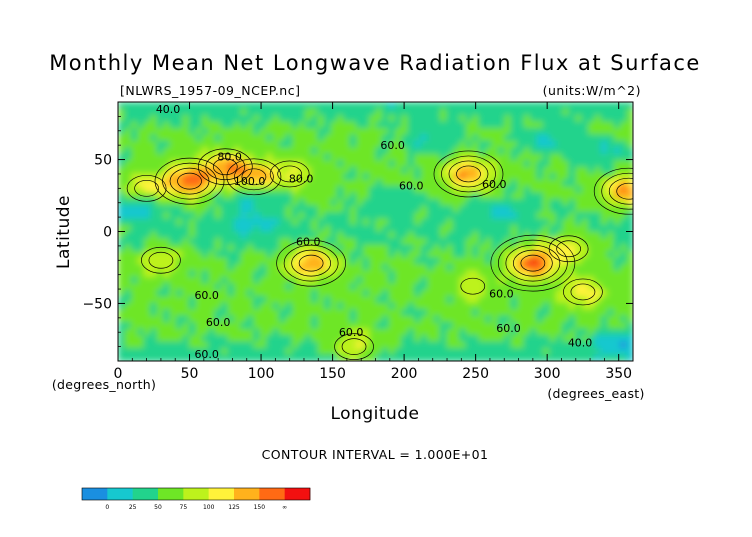 The height and width of the screenshot is (537, 752). I want to click on contour-label: 80.0, so click(229, 157).